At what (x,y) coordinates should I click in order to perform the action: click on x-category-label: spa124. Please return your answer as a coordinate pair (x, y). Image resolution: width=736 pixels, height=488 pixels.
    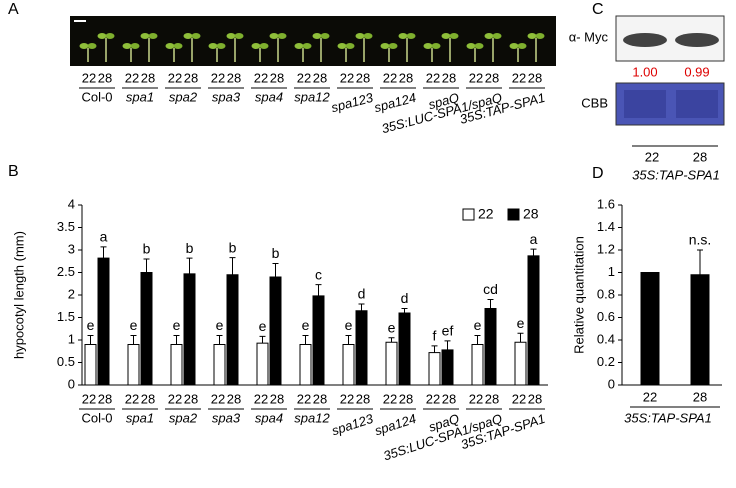
    Looking at the image, I should click on (395, 424).